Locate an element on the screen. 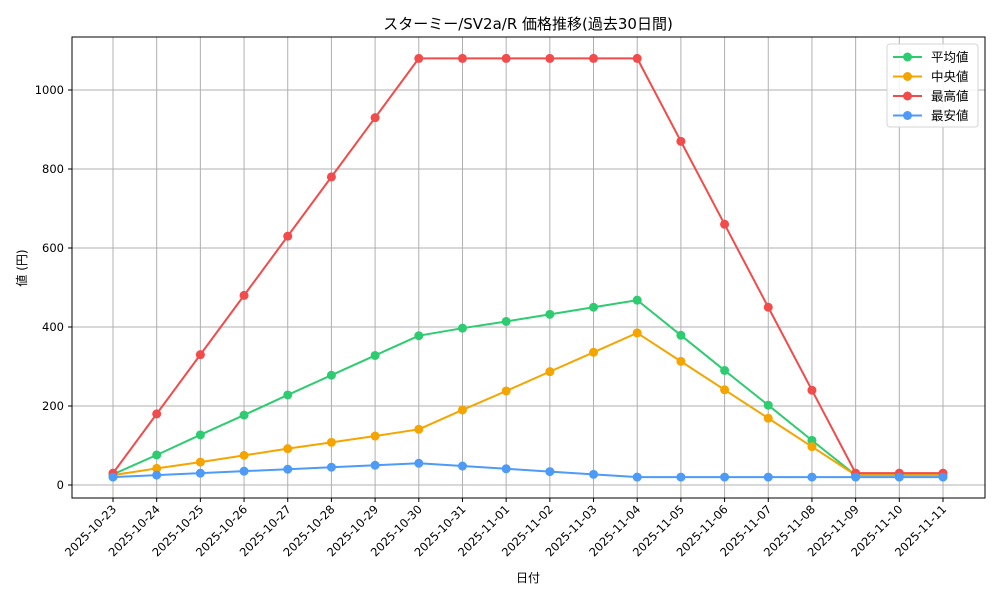 This screenshot has width=1000, height=604. legend-label: 平均値 is located at coordinates (950, 57).